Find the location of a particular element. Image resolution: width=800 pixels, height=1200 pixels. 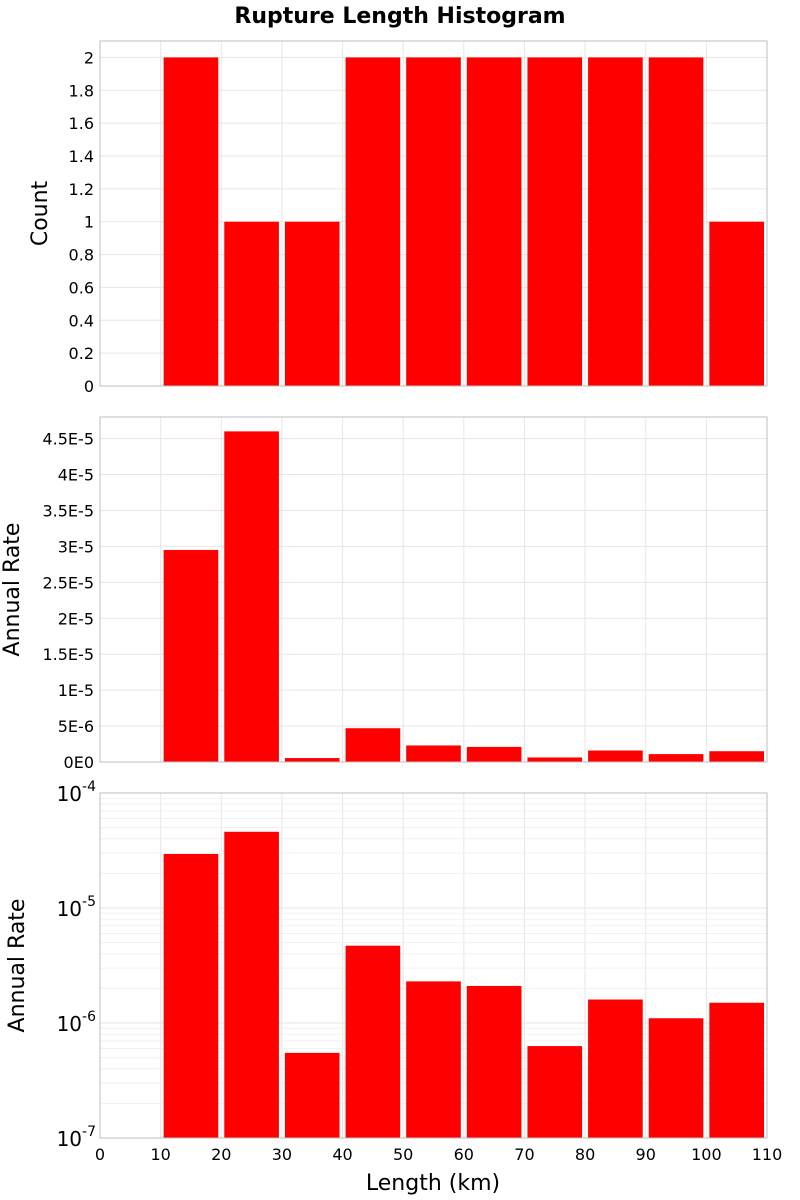

y-tick-label: 2E-5 is located at coordinates (76, 618).